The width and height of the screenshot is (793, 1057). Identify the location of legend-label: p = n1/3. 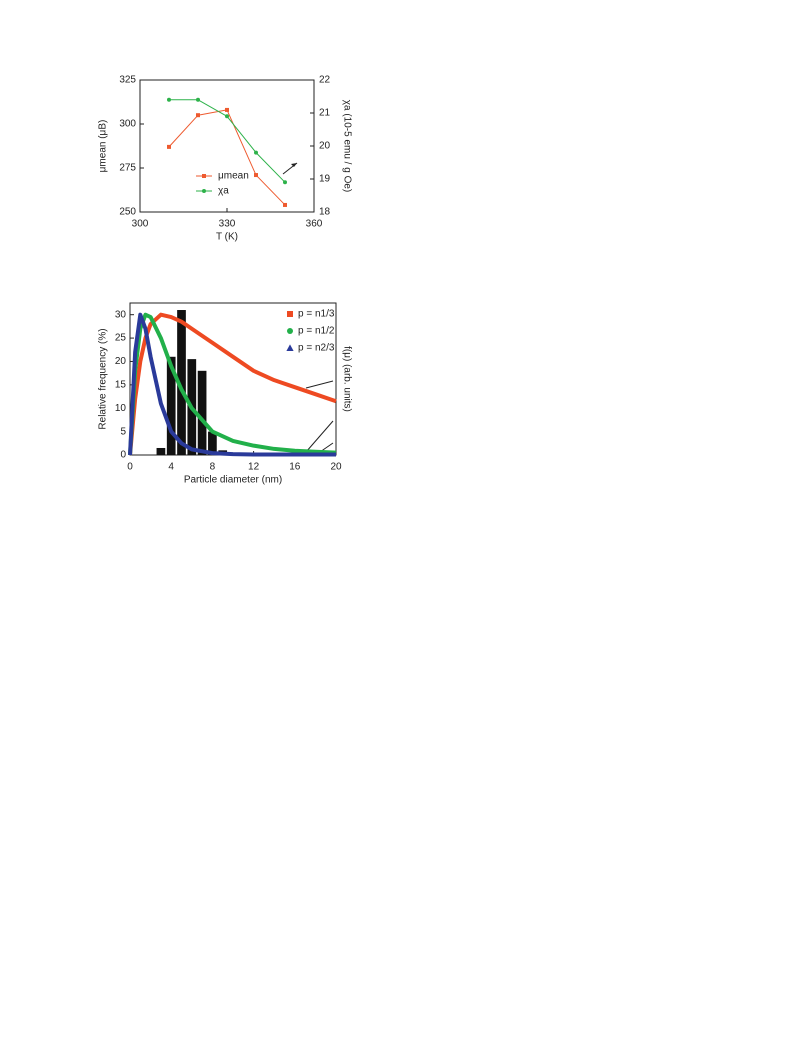
(316, 314).